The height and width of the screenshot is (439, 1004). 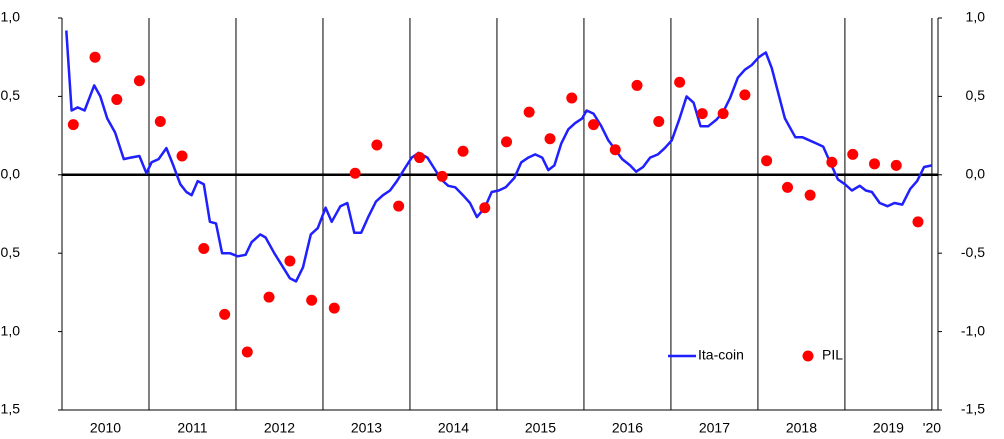 What do you see at coordinates (11, 17) in the screenshot?
I see `y-tick-label: 1,0` at bounding box center [11, 17].